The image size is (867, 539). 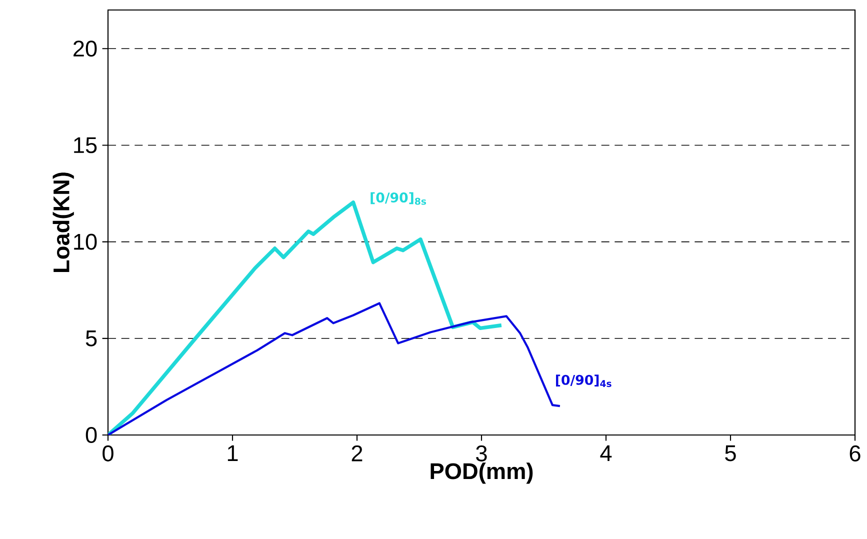 I want to click on y-tick-label: 10, so click(x=85, y=242).